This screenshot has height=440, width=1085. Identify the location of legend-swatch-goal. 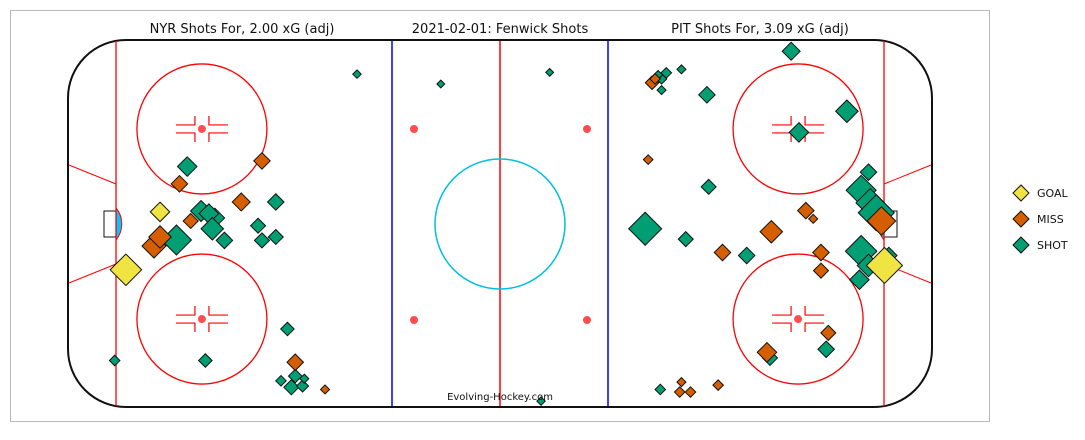
(1021, 193).